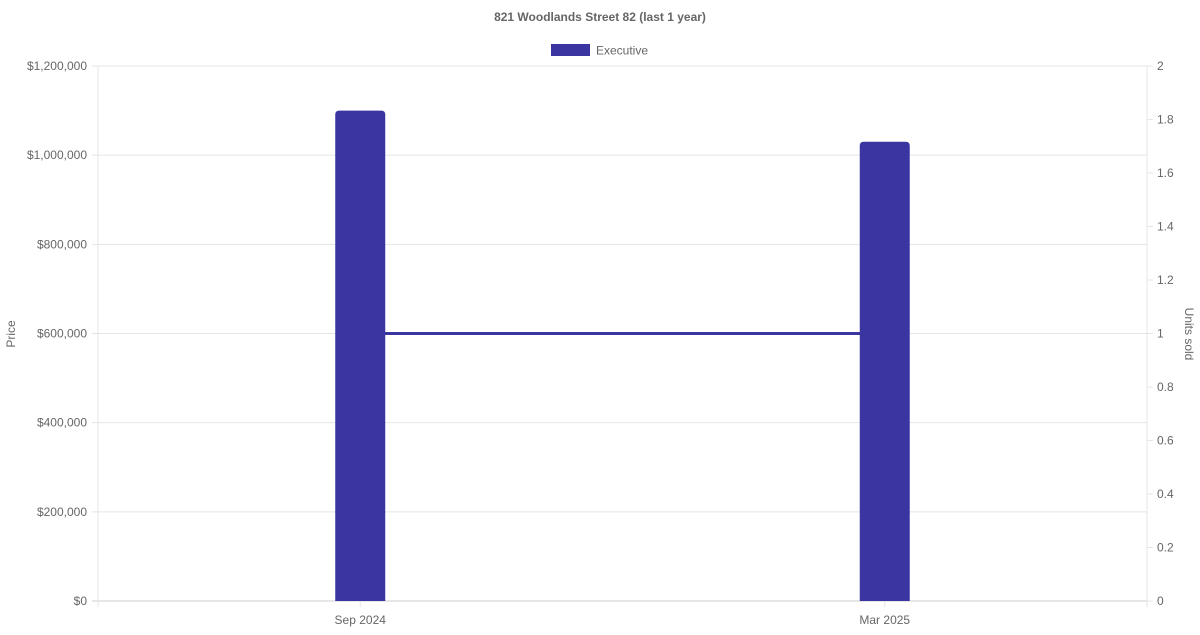 This screenshot has width=1200, height=635. Describe the element at coordinates (57, 66) in the screenshot. I see `y-tick-label: $1,200,000` at that location.